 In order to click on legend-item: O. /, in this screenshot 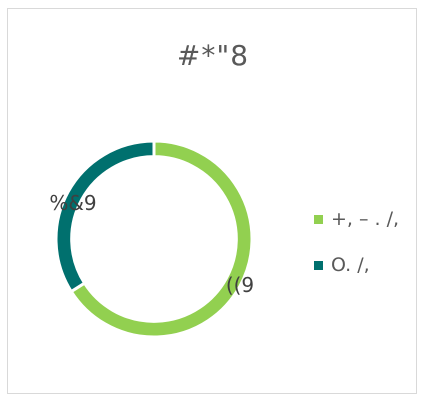, I will do `click(356, 265)`.